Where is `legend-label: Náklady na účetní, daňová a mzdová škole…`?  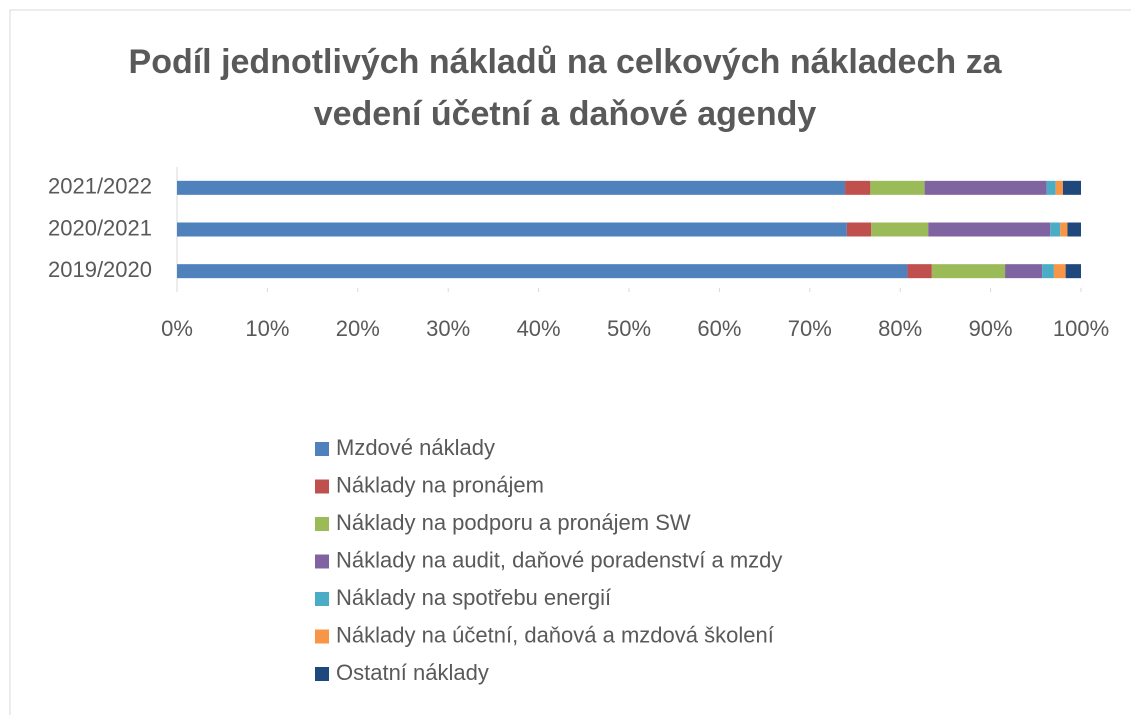 legend-label: Náklady na účetní, daňová a mzdová škole… is located at coordinates (555, 634).